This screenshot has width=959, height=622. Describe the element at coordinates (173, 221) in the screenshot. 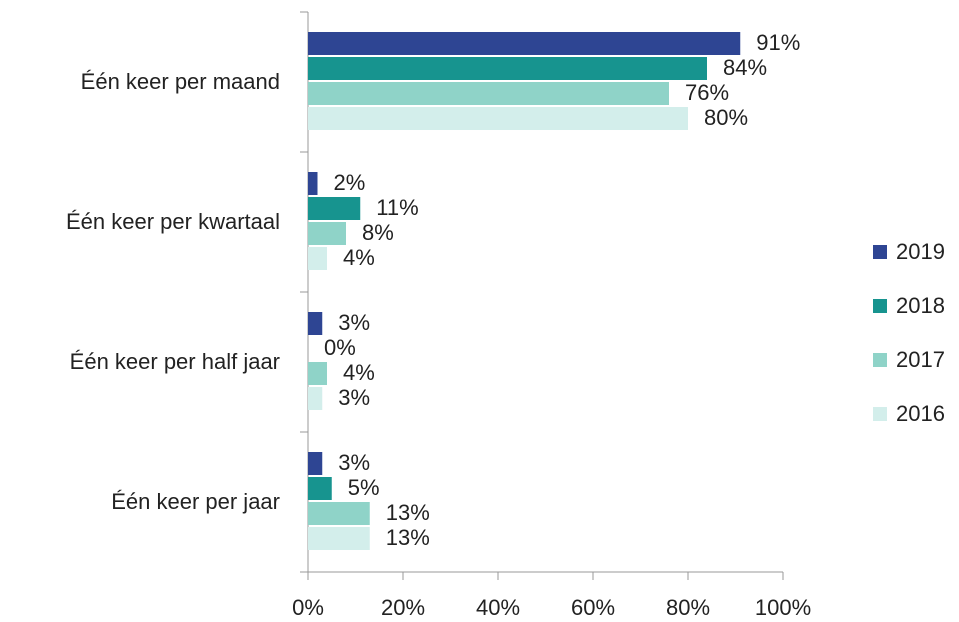

I see `category-label: Één keer per kwartaal` at that location.